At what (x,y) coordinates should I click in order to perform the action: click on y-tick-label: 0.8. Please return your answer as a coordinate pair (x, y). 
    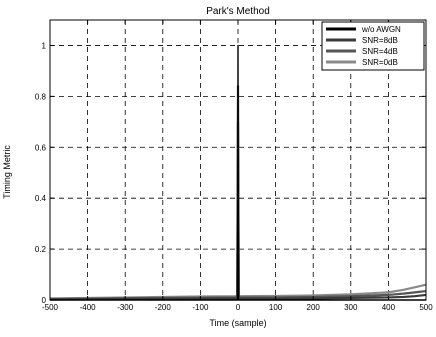
    Looking at the image, I should click on (41, 96).